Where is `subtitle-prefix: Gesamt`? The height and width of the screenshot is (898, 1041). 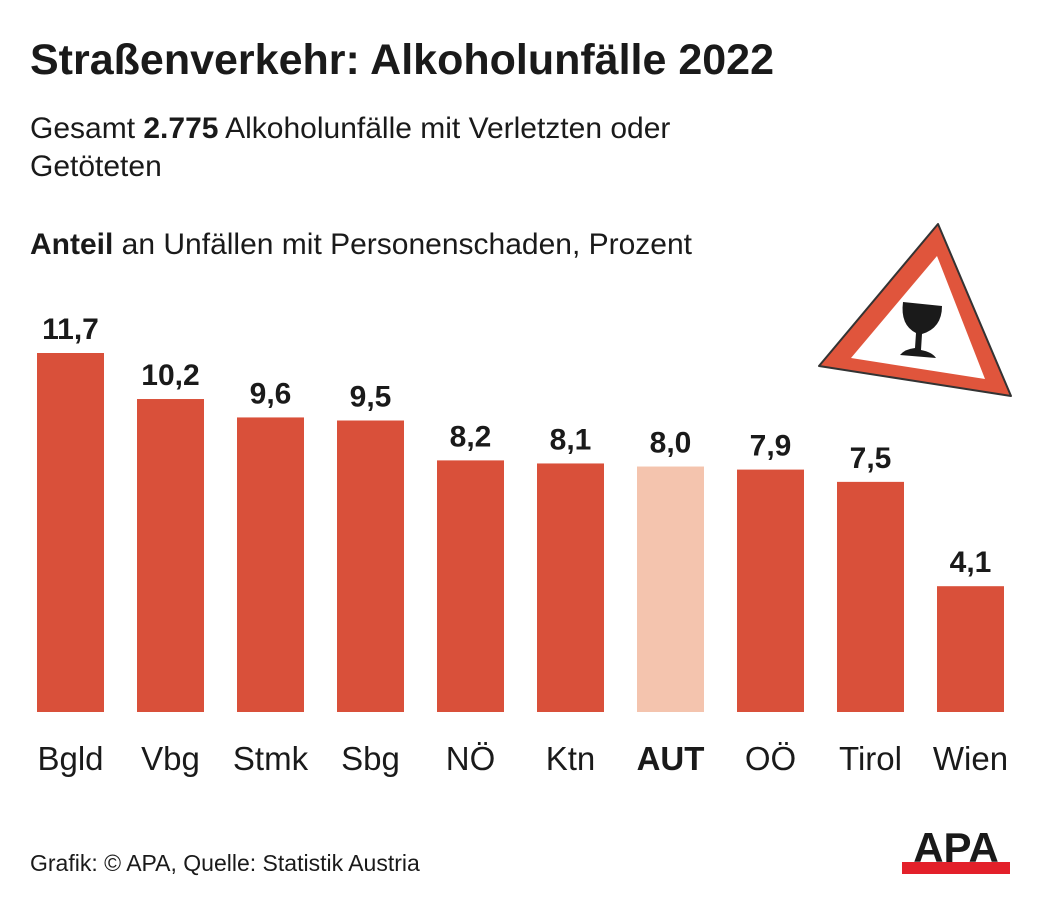
subtitle-prefix: Gesamt is located at coordinates (87, 128).